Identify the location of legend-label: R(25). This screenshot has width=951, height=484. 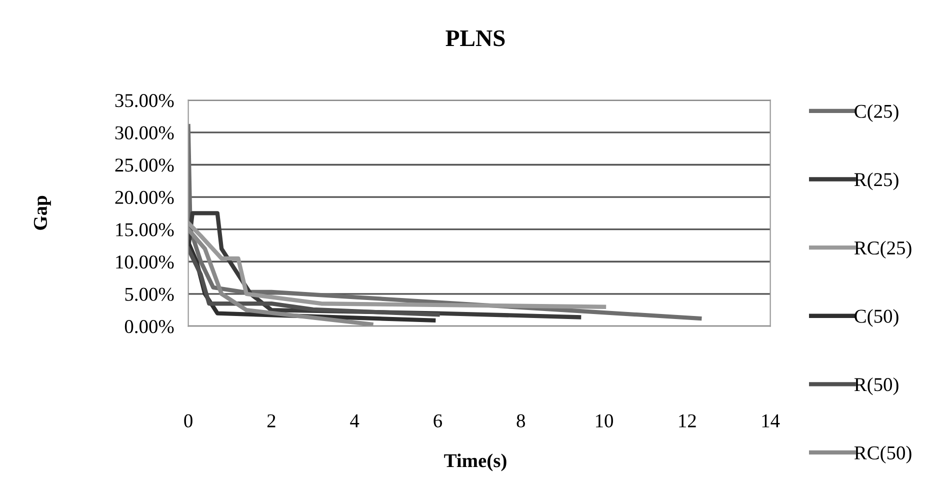
(876, 181).